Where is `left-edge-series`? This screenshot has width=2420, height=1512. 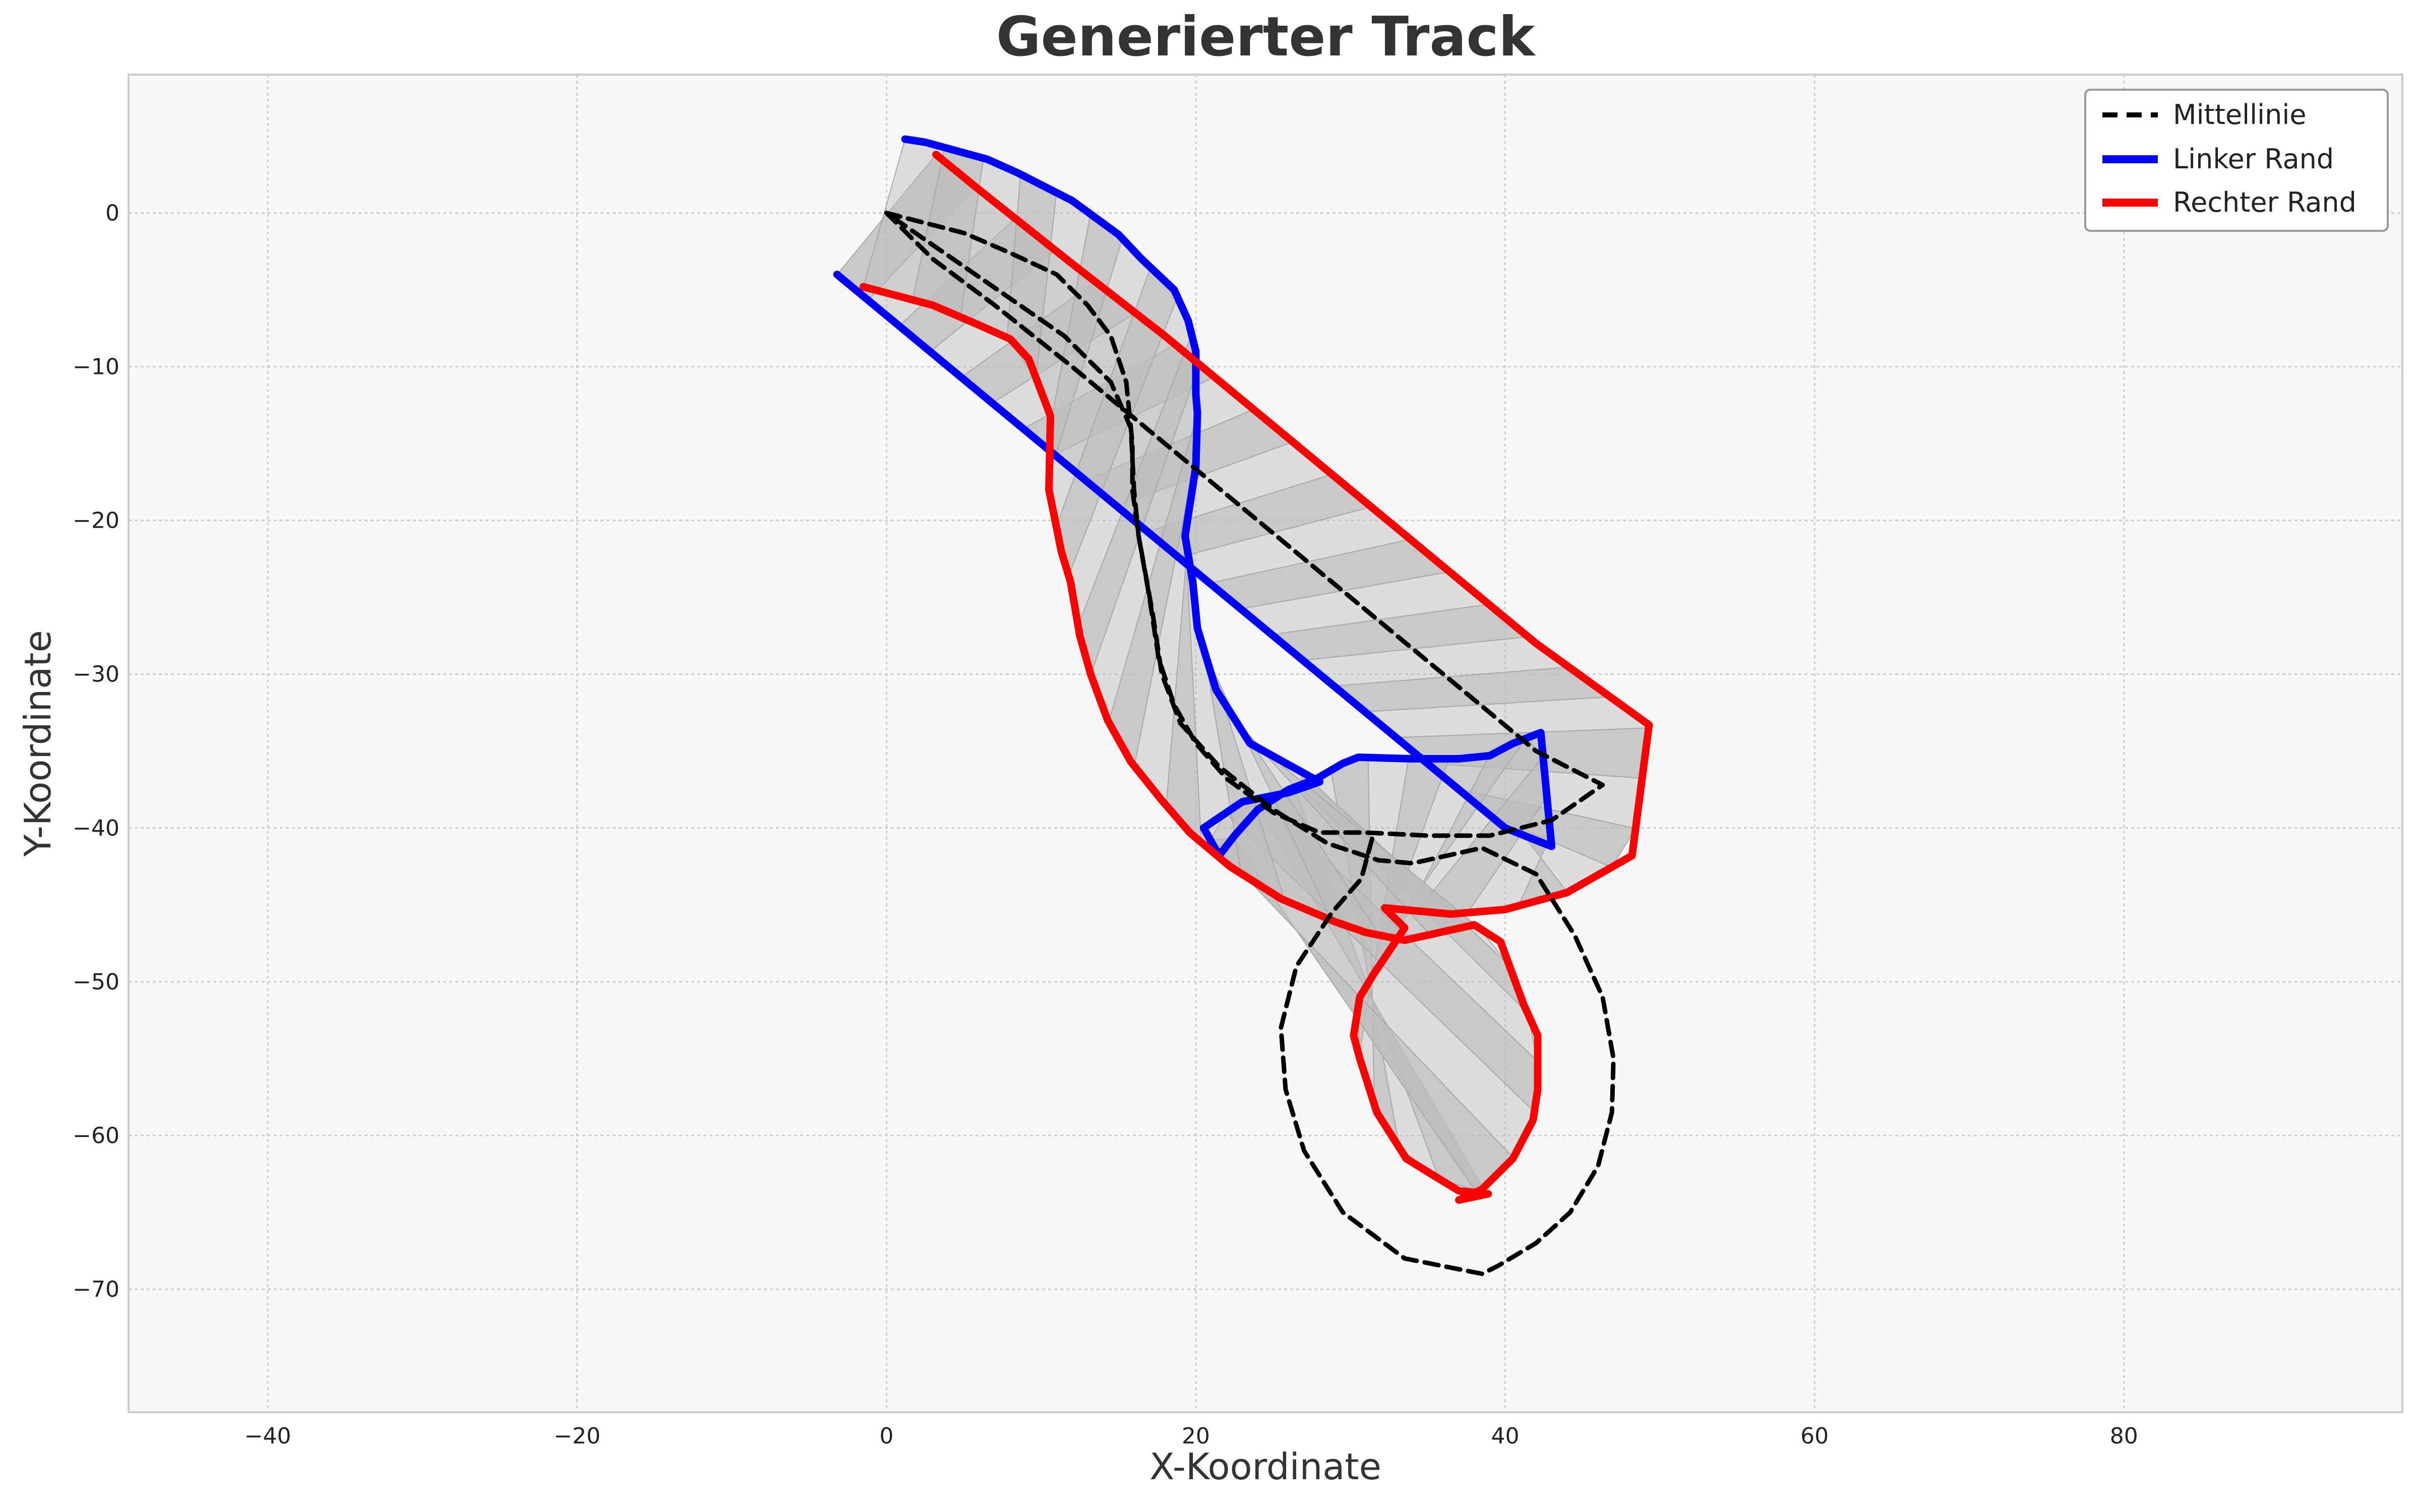 left-edge-series is located at coordinates (1194, 497).